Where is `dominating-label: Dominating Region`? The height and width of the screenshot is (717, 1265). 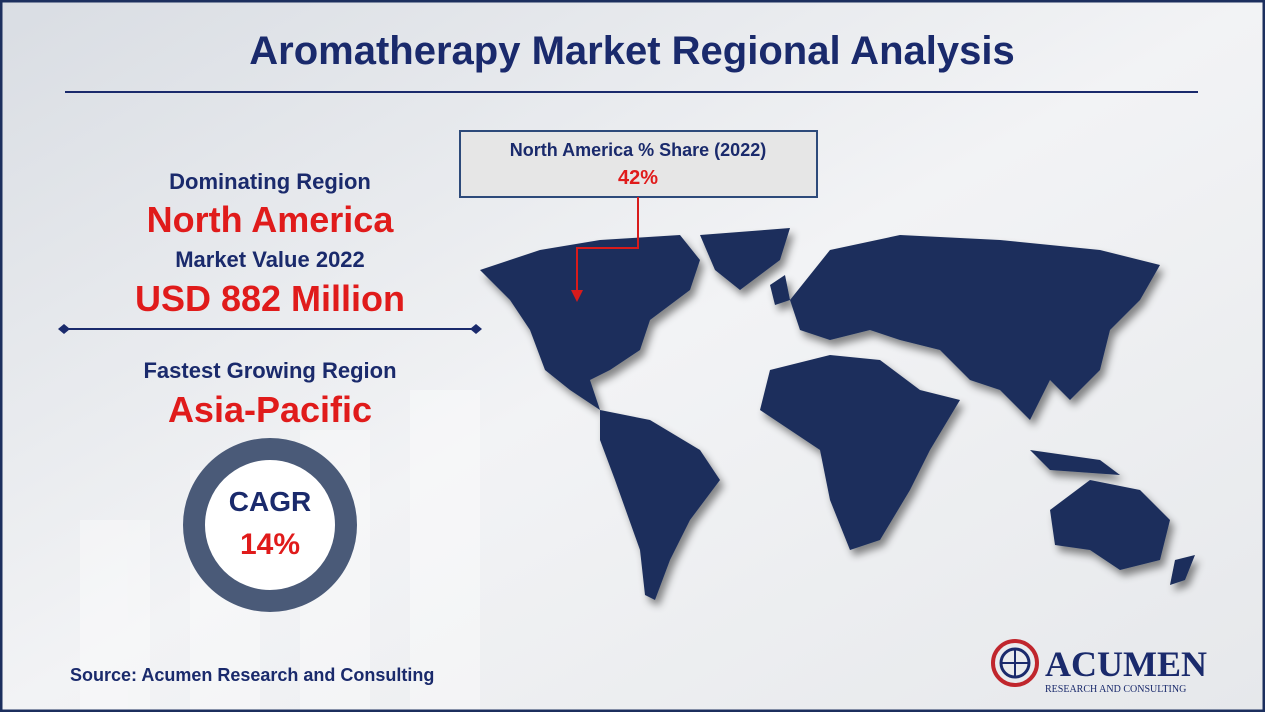 dominating-label: Dominating Region is located at coordinates (270, 181).